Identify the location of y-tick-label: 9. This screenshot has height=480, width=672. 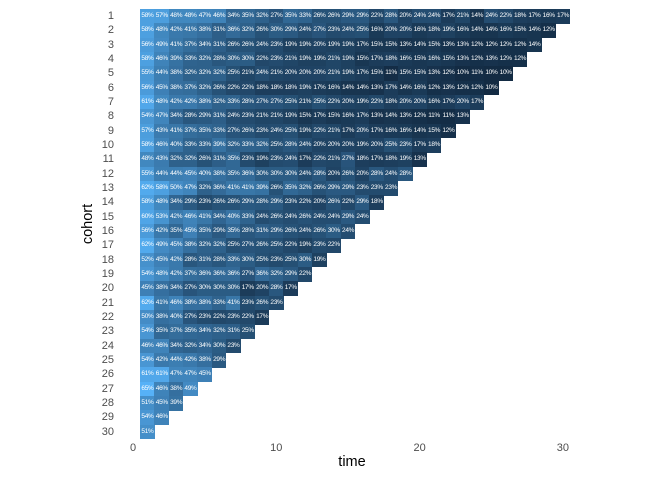
(110, 130).